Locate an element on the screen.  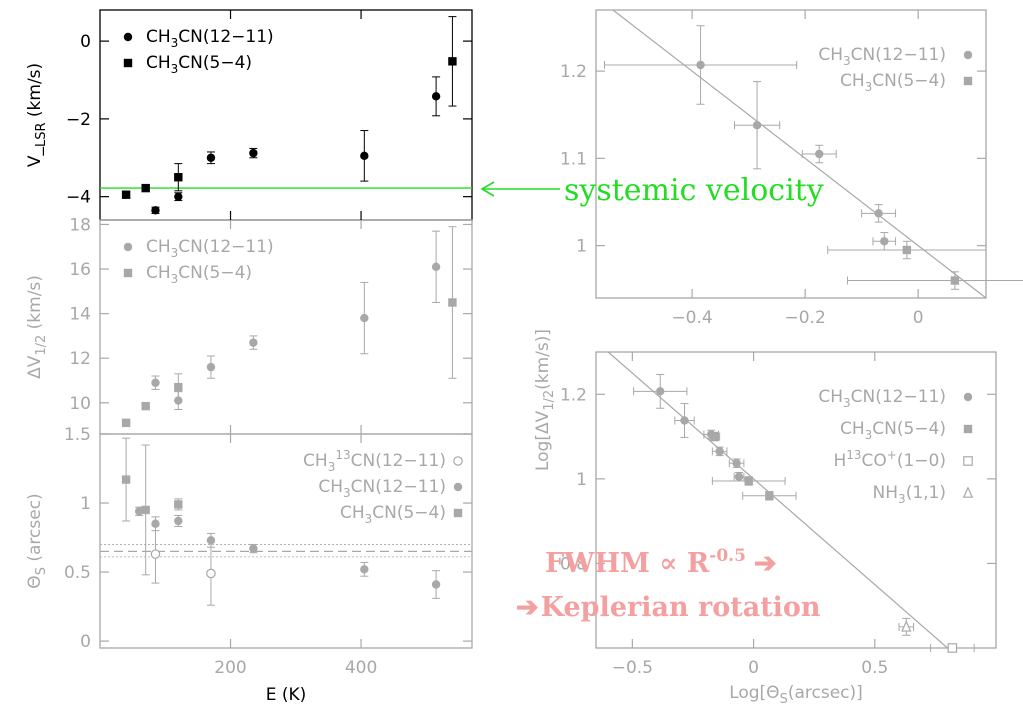
y-tick-label: 14 is located at coordinates (80, 315).